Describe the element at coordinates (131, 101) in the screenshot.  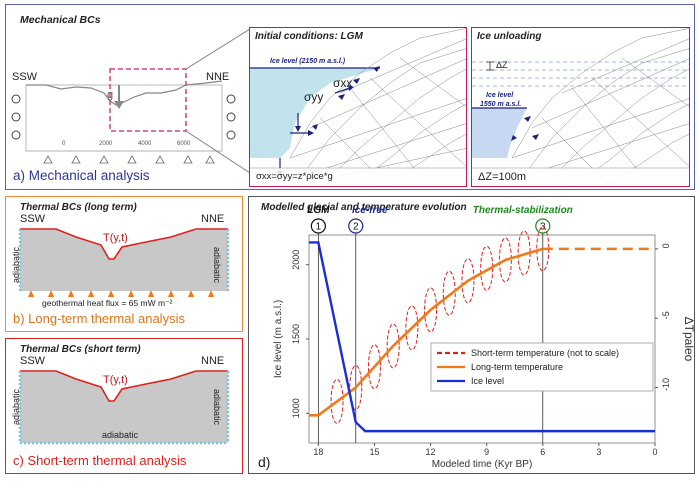
I see `overview-mesh-diagram` at that location.